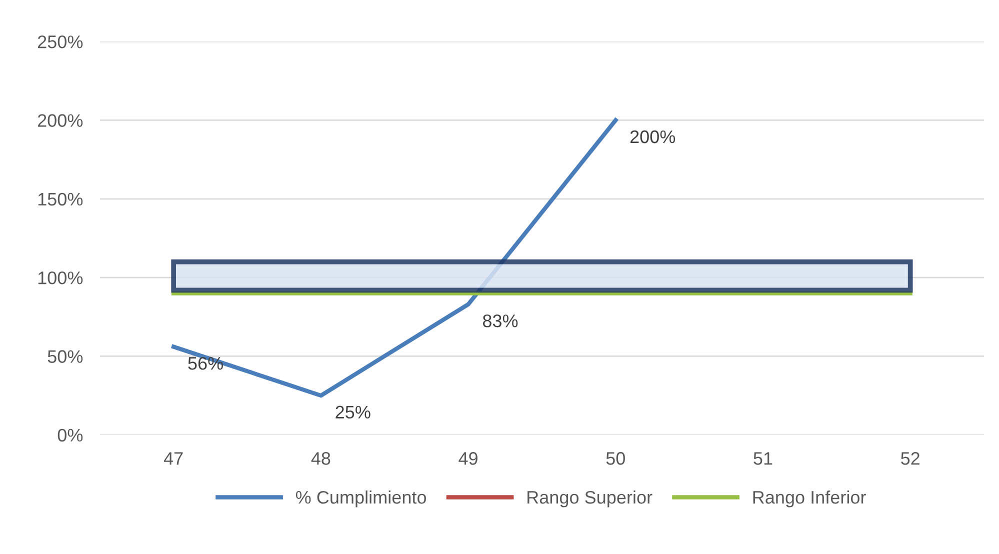 This screenshot has width=999, height=554. What do you see at coordinates (60, 120) in the screenshot?
I see `y-tick-label: 200%` at bounding box center [60, 120].